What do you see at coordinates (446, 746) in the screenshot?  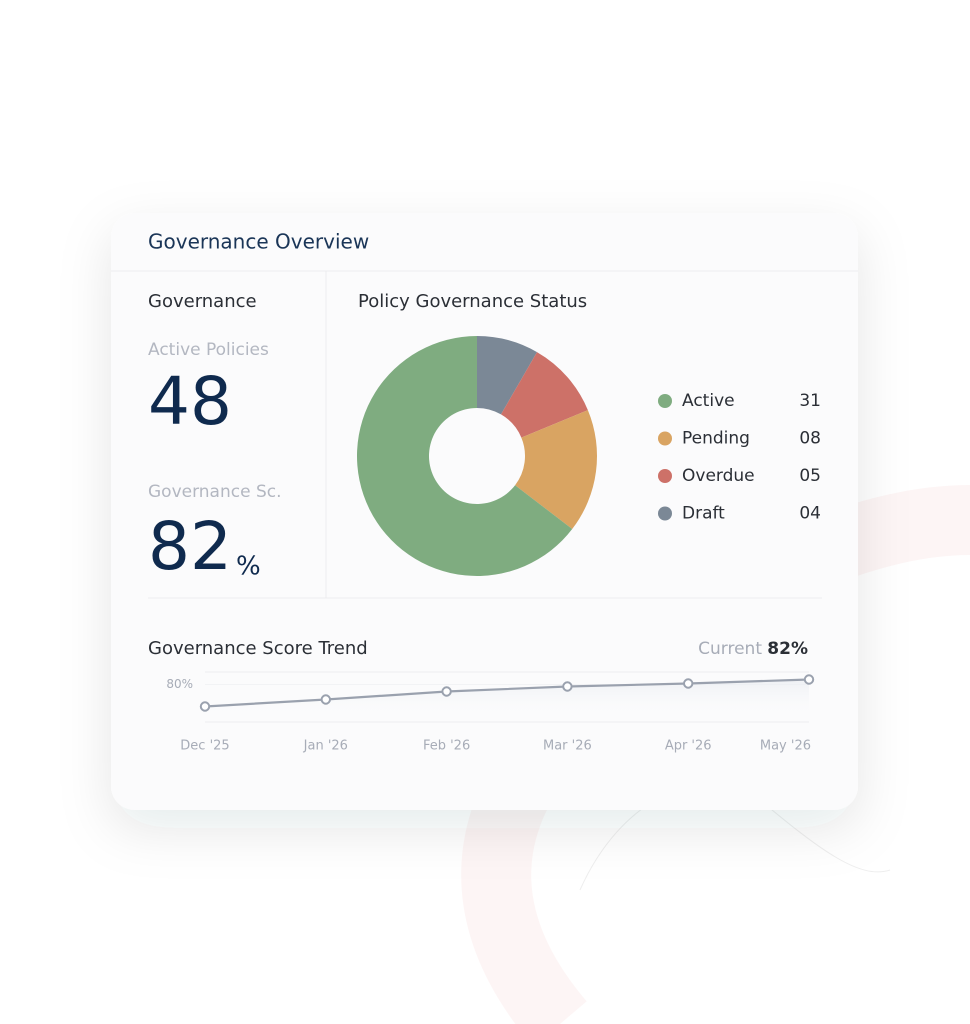 I see `x-tick-label: Feb '26` at bounding box center [446, 746].